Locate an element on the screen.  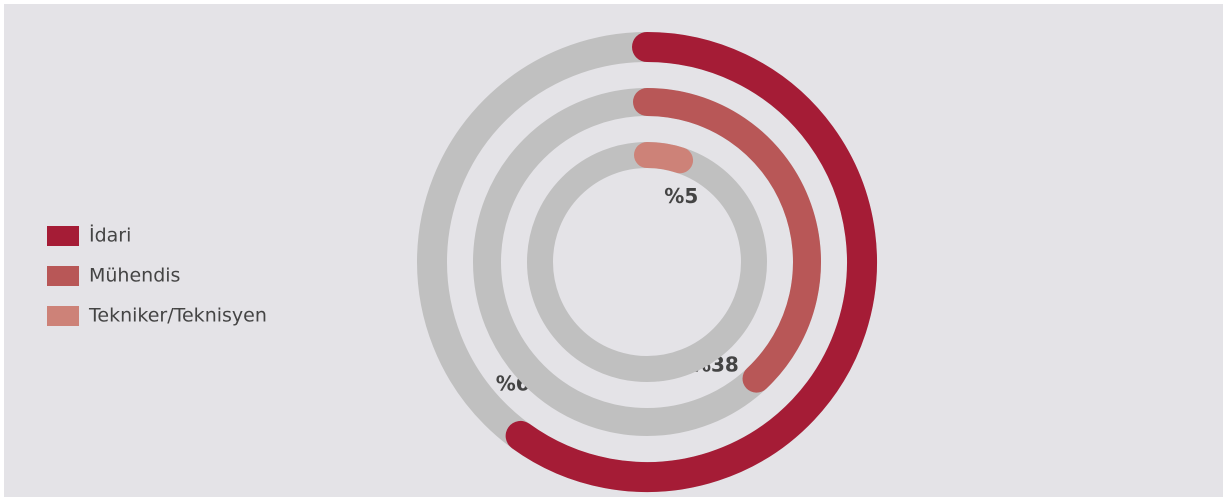
legend-label: İdari is located at coordinates (110, 235).